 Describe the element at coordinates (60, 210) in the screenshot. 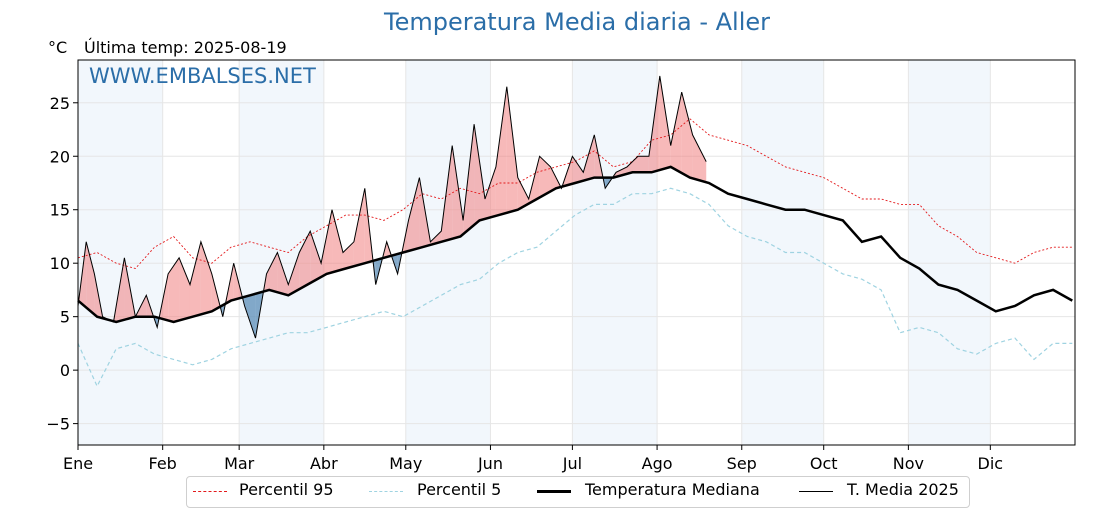

I see `y-tick-label: 15` at that location.